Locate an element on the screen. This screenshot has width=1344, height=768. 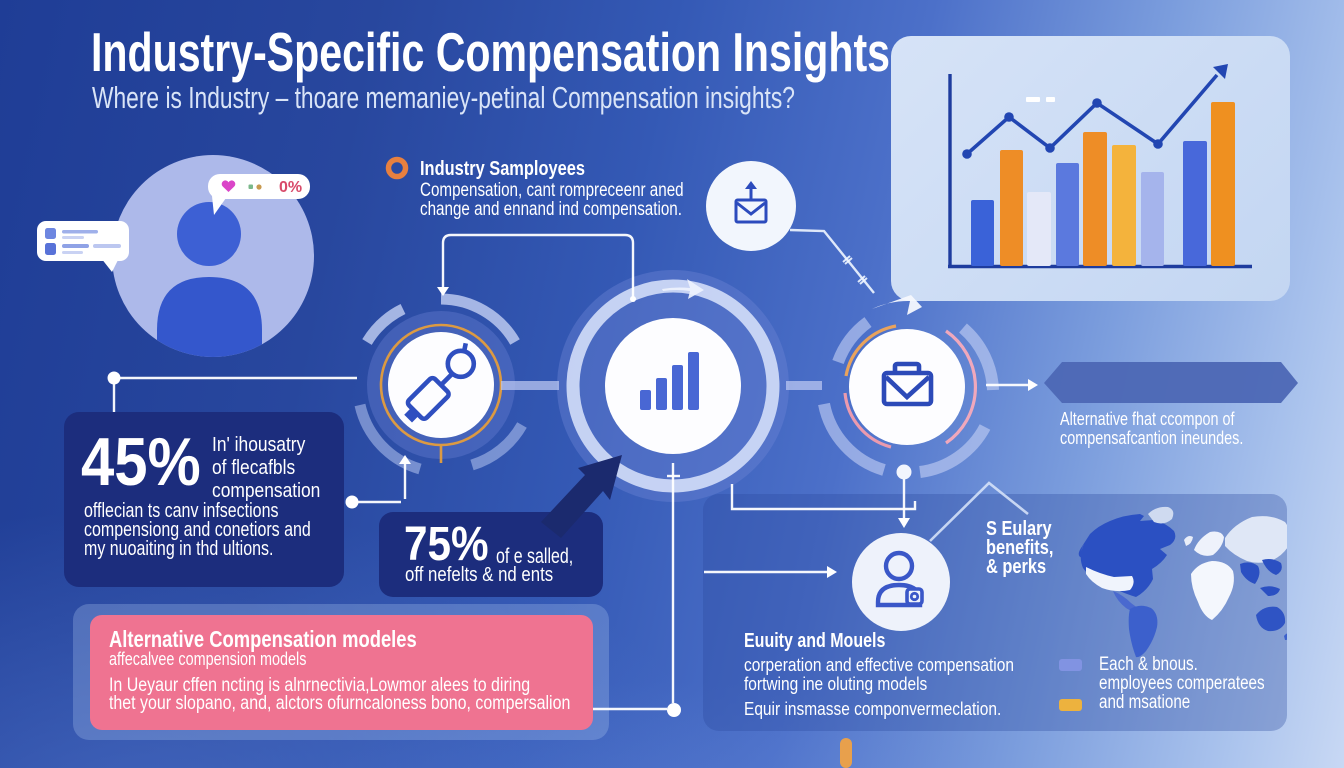
svg-text: 0% is located at coordinates (290, 187).